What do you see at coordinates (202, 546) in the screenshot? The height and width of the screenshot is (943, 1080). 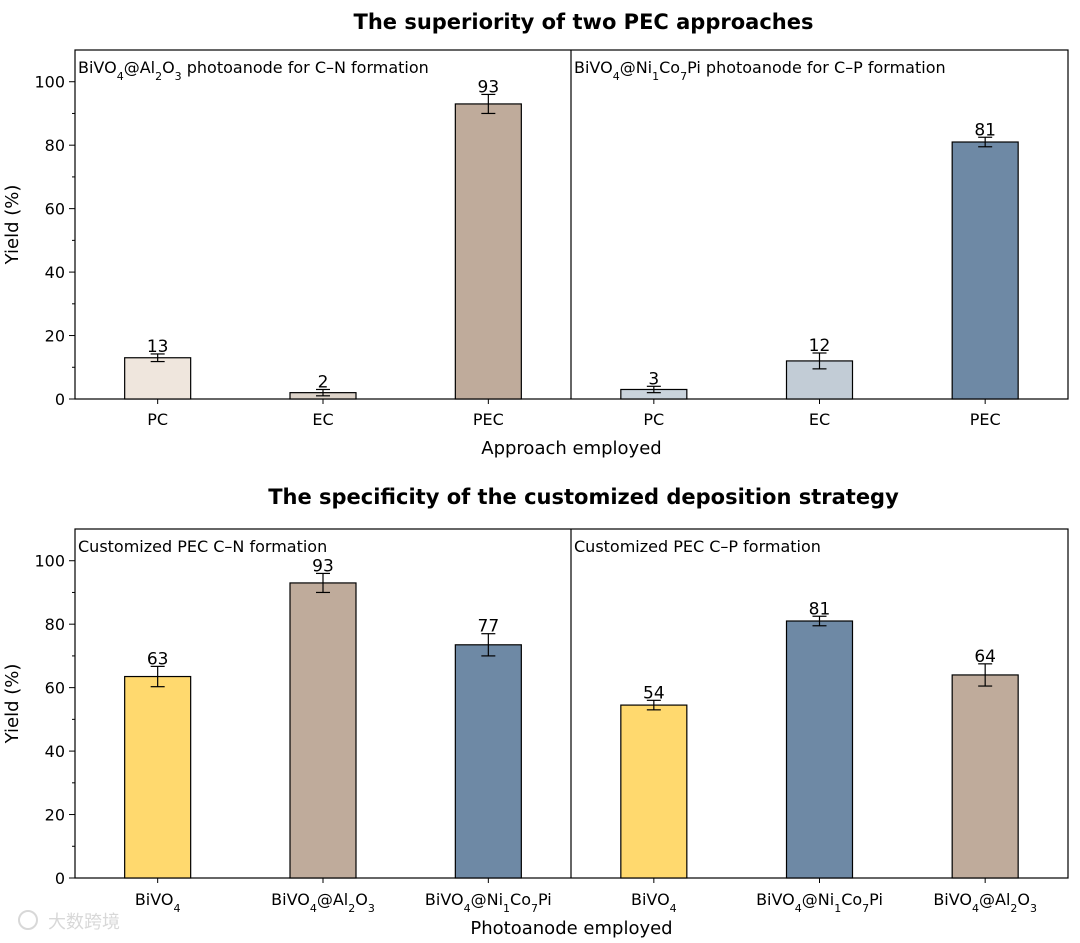 I see `panel-label: Customized PEC C–N formation` at bounding box center [202, 546].